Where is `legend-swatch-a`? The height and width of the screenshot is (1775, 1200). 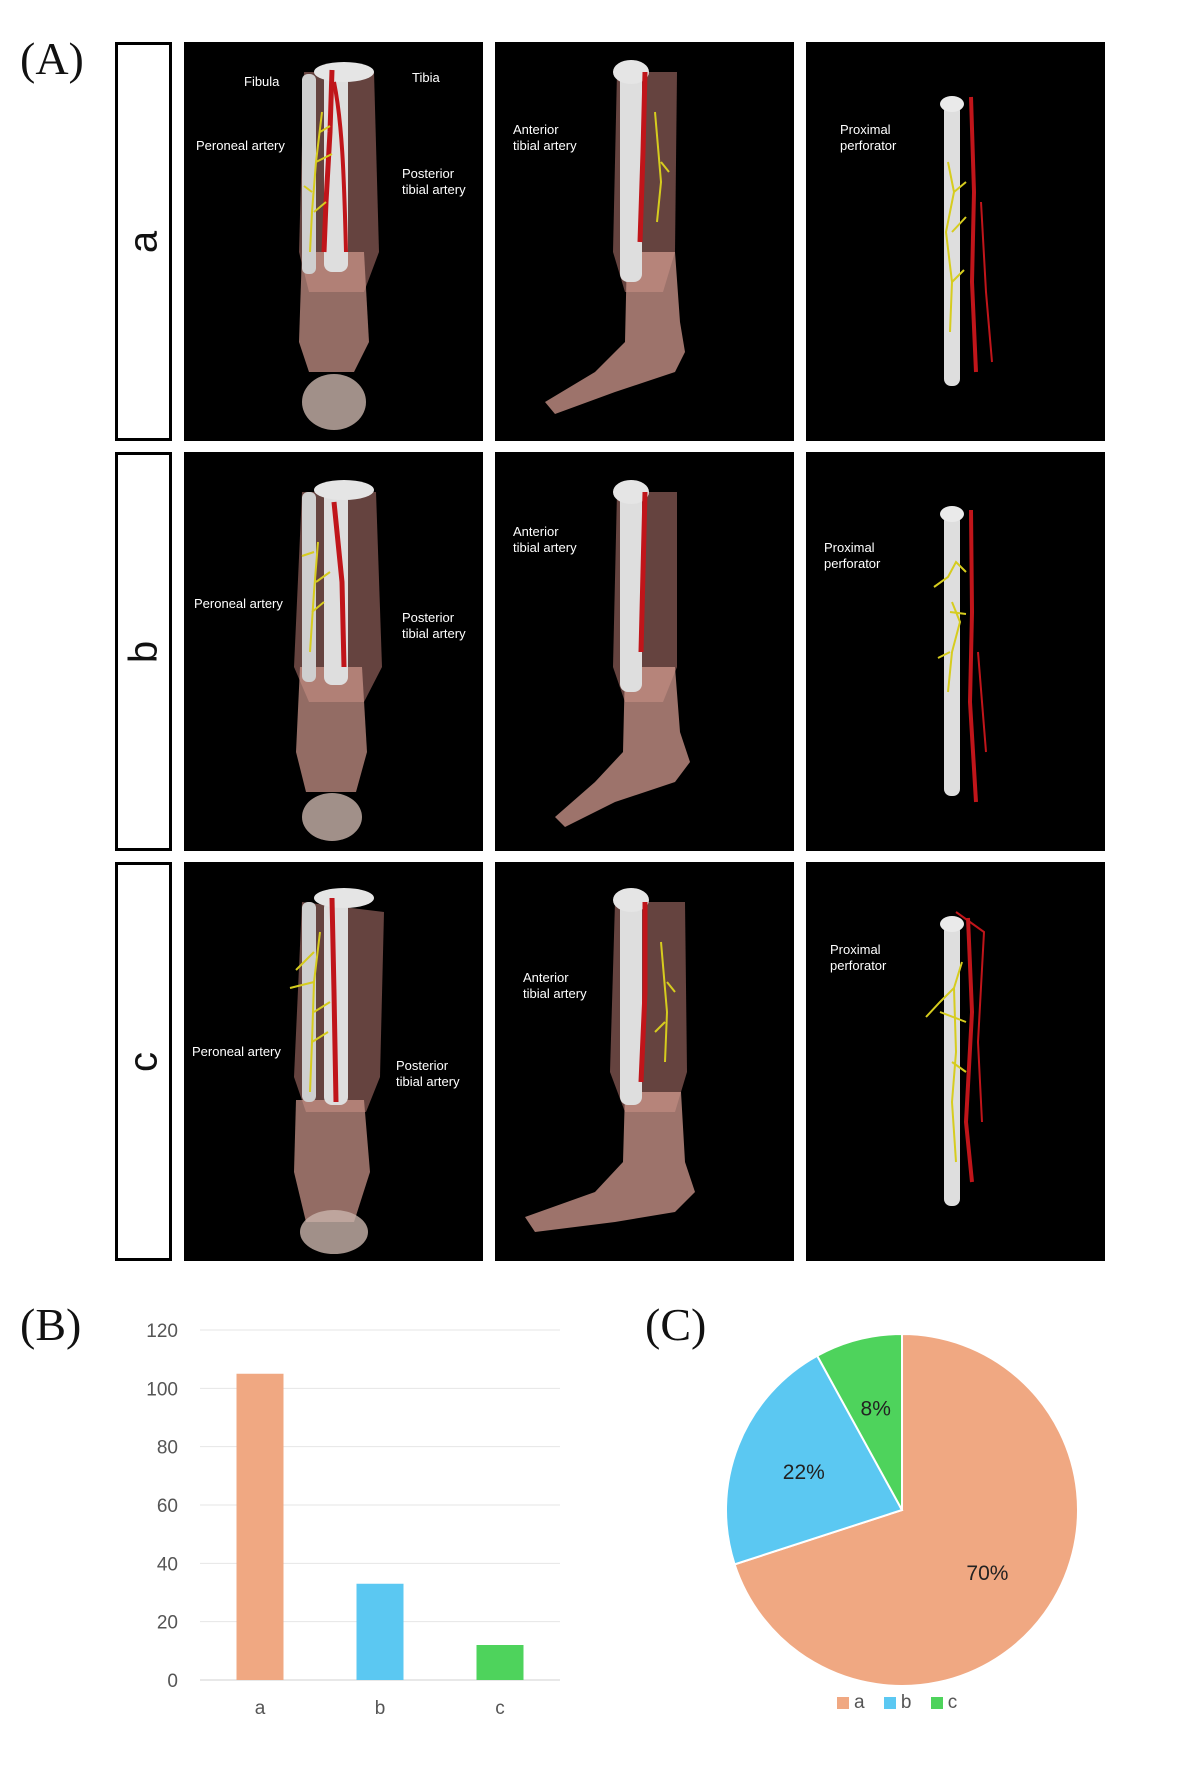
legend-swatch-a is located at coordinates (843, 1702).